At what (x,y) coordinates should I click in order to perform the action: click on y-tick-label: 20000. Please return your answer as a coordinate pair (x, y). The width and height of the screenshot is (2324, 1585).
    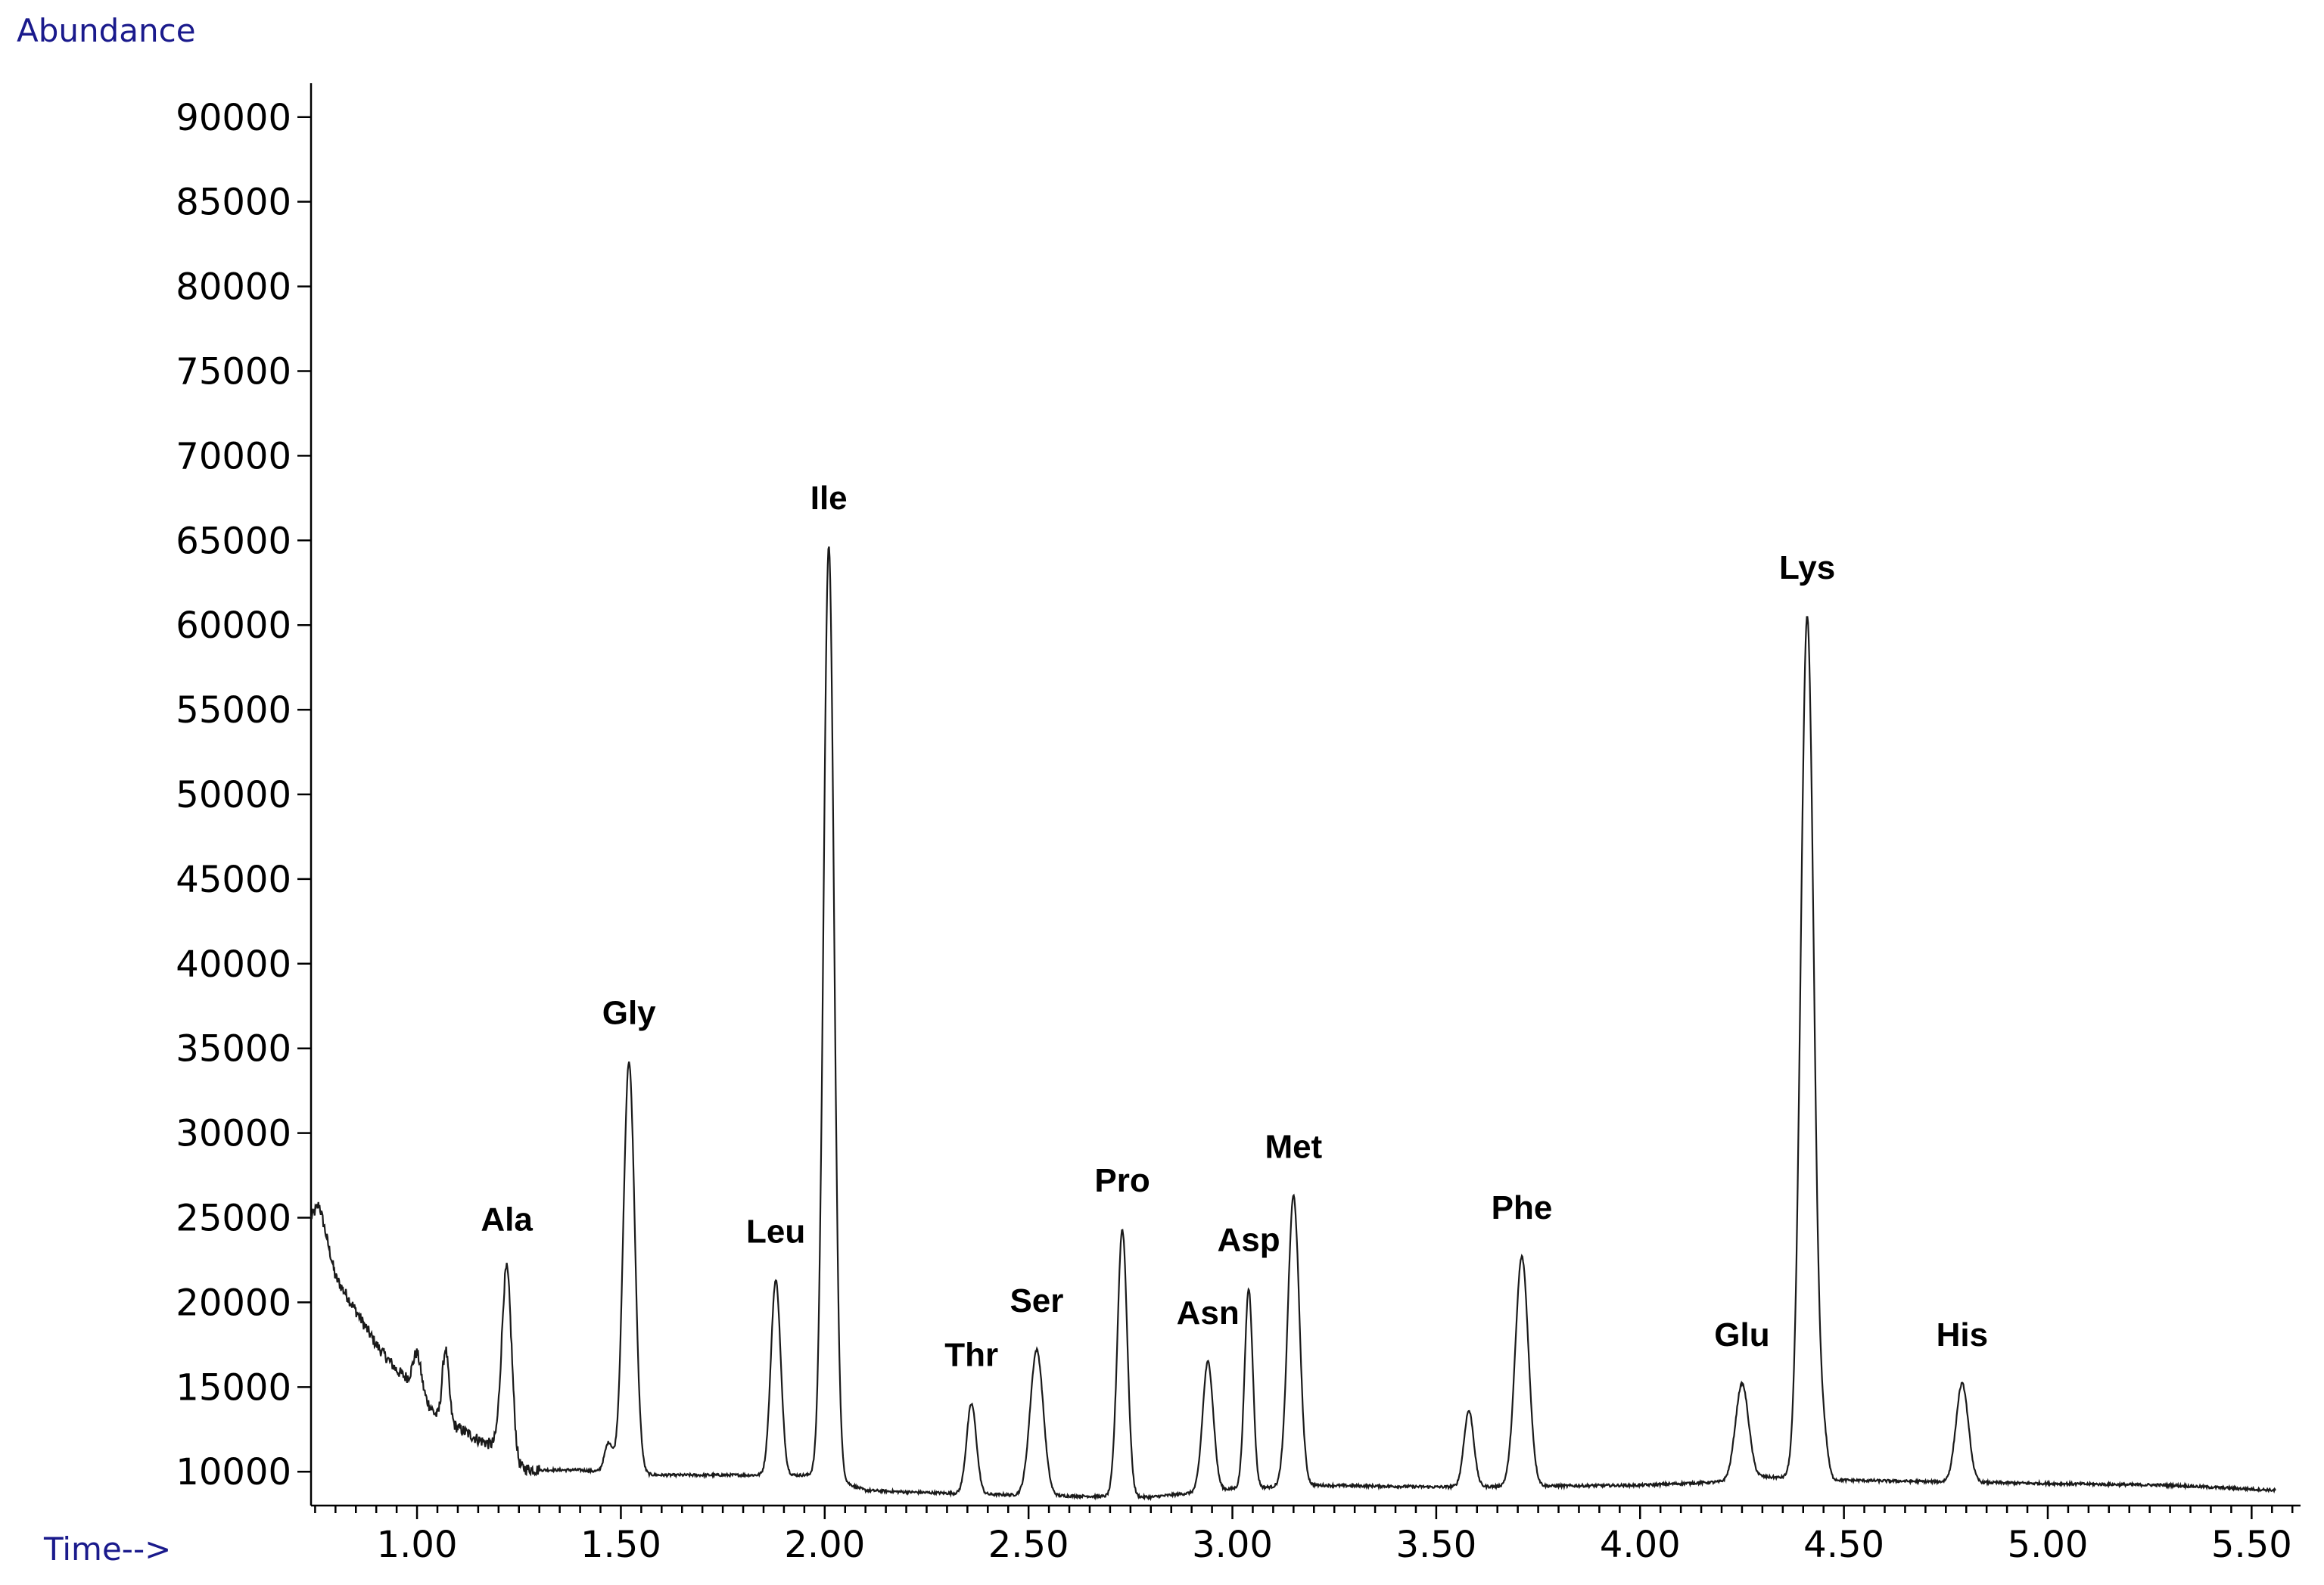
    Looking at the image, I should click on (234, 1303).